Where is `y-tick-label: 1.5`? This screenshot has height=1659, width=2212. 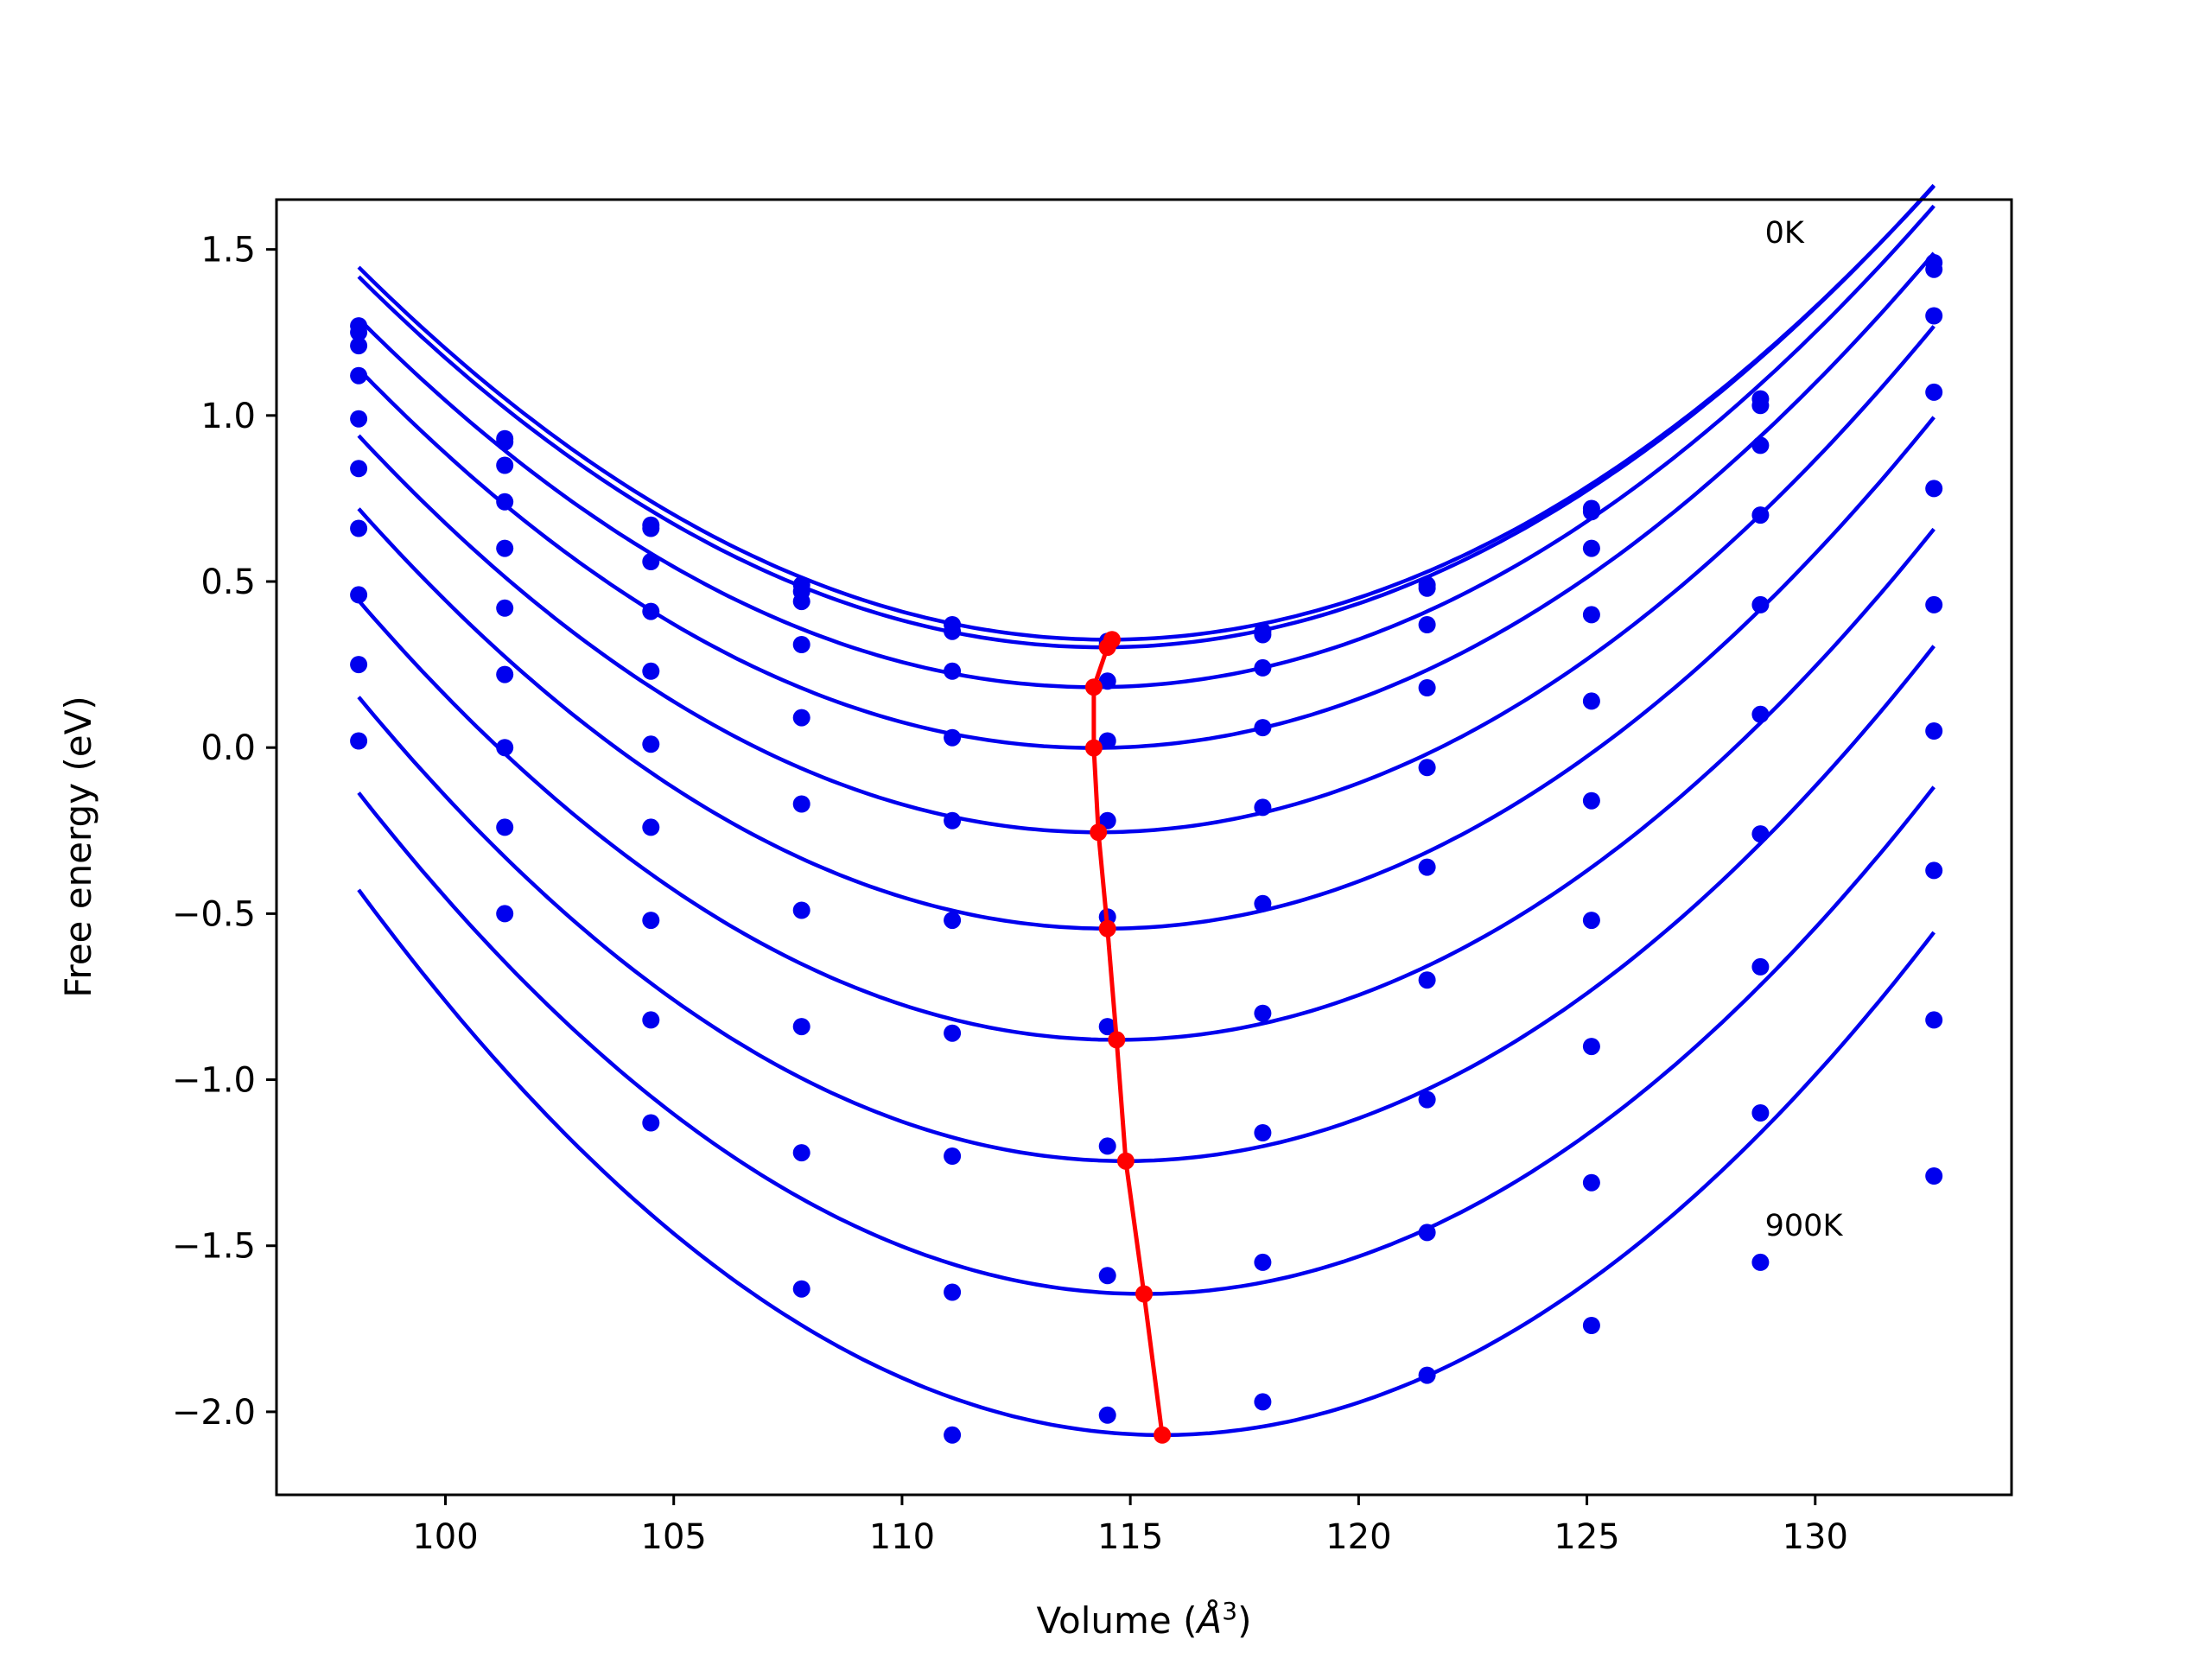 y-tick-label: 1.5 is located at coordinates (228, 250).